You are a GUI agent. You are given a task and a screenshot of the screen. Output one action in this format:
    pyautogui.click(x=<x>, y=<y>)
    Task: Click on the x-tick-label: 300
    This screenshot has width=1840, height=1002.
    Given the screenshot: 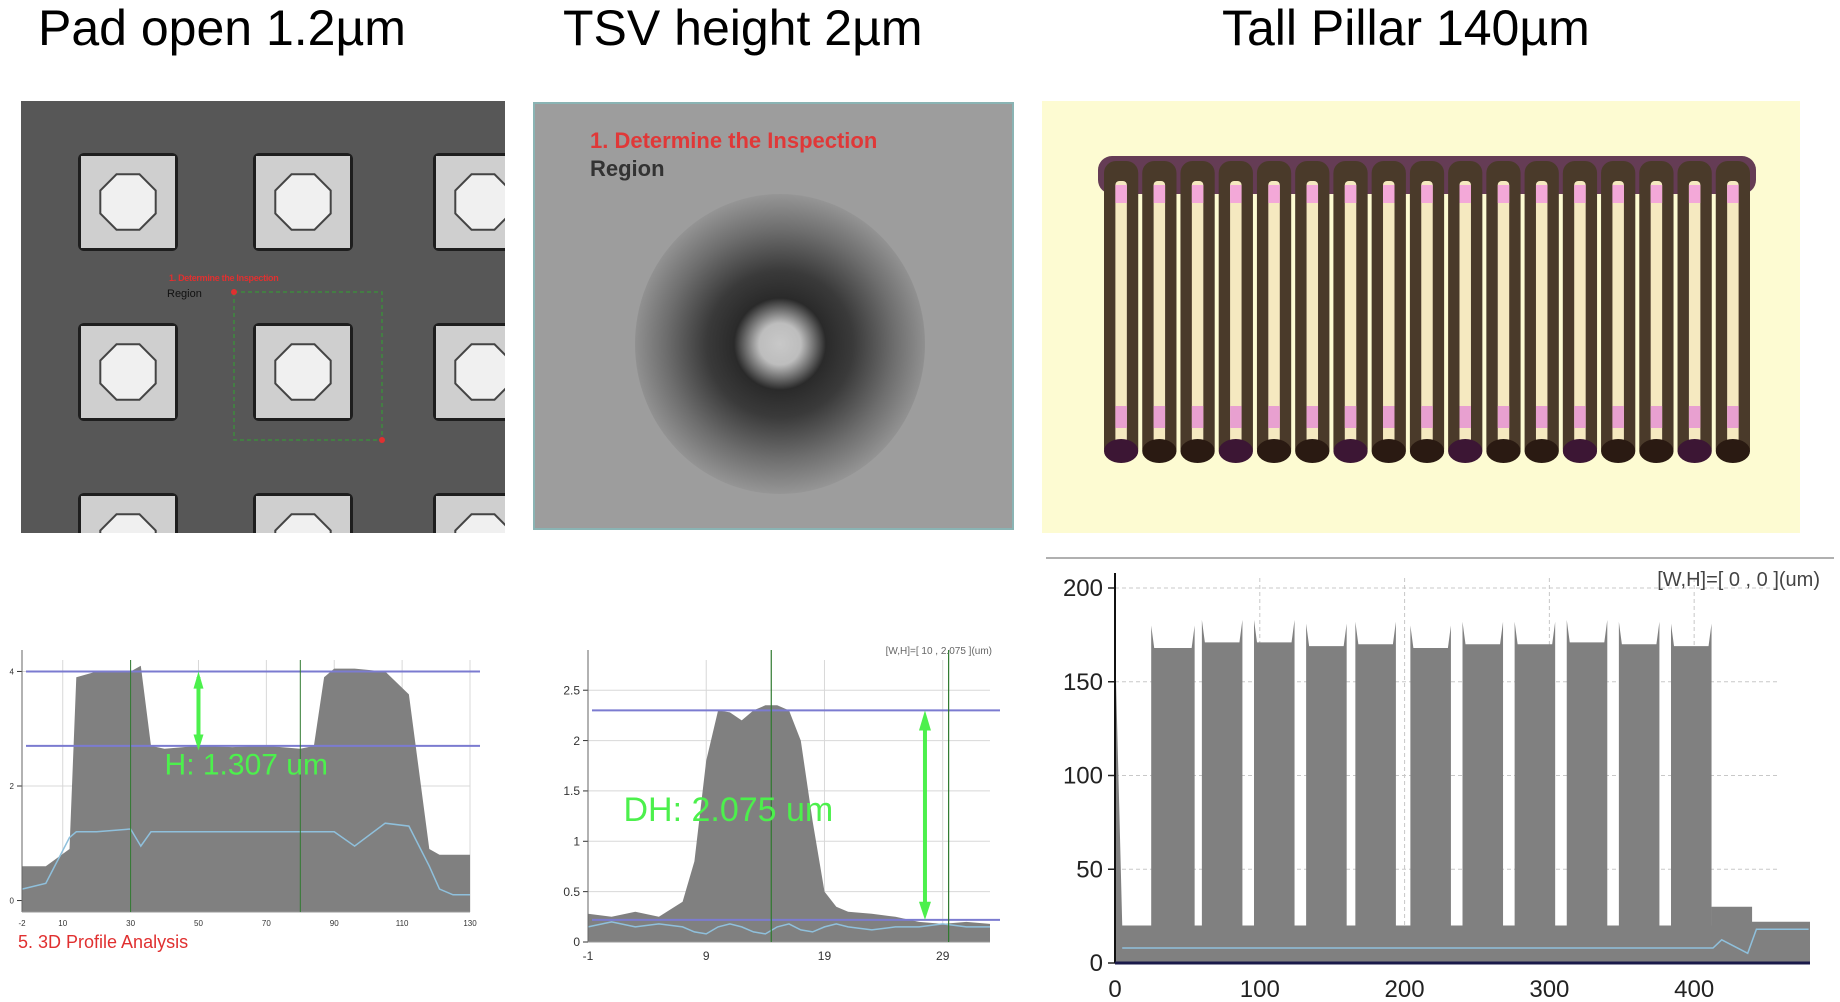 What is the action you would take?
    pyautogui.click(x=1549, y=989)
    